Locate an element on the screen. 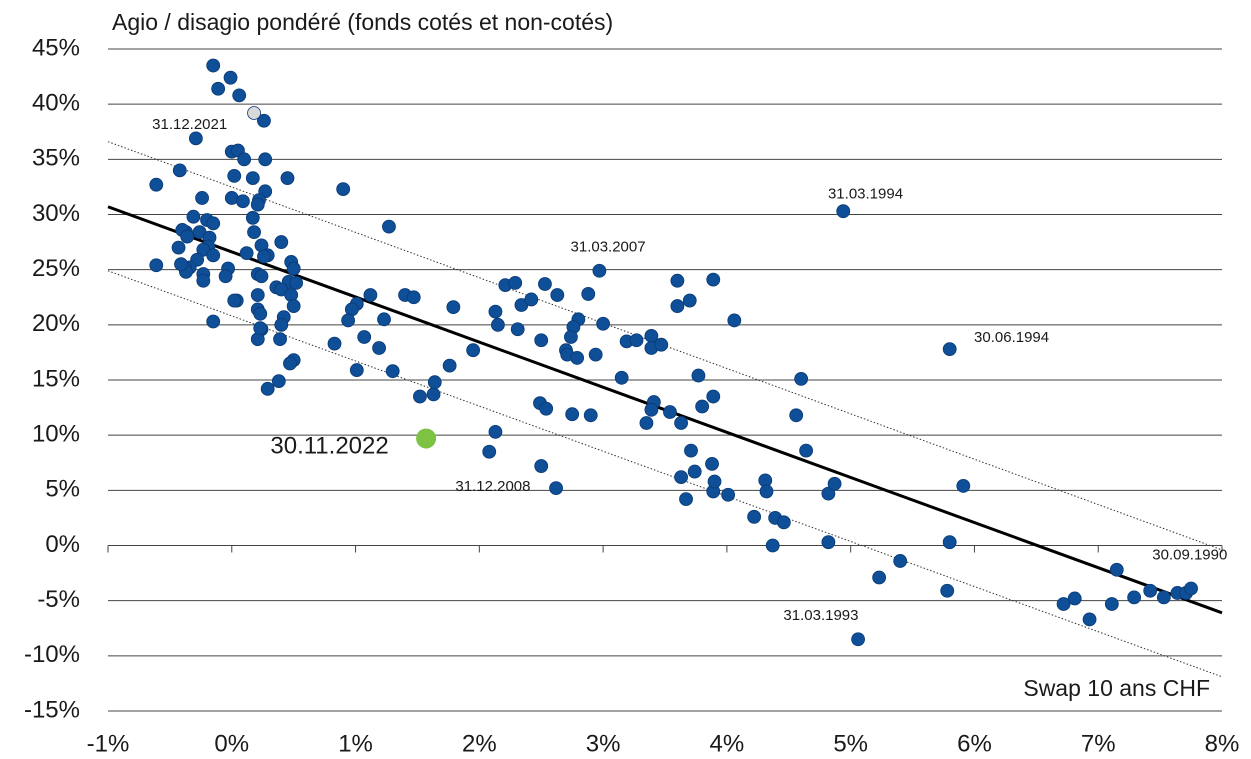  y-tick-label: 25% is located at coordinates (56, 268).